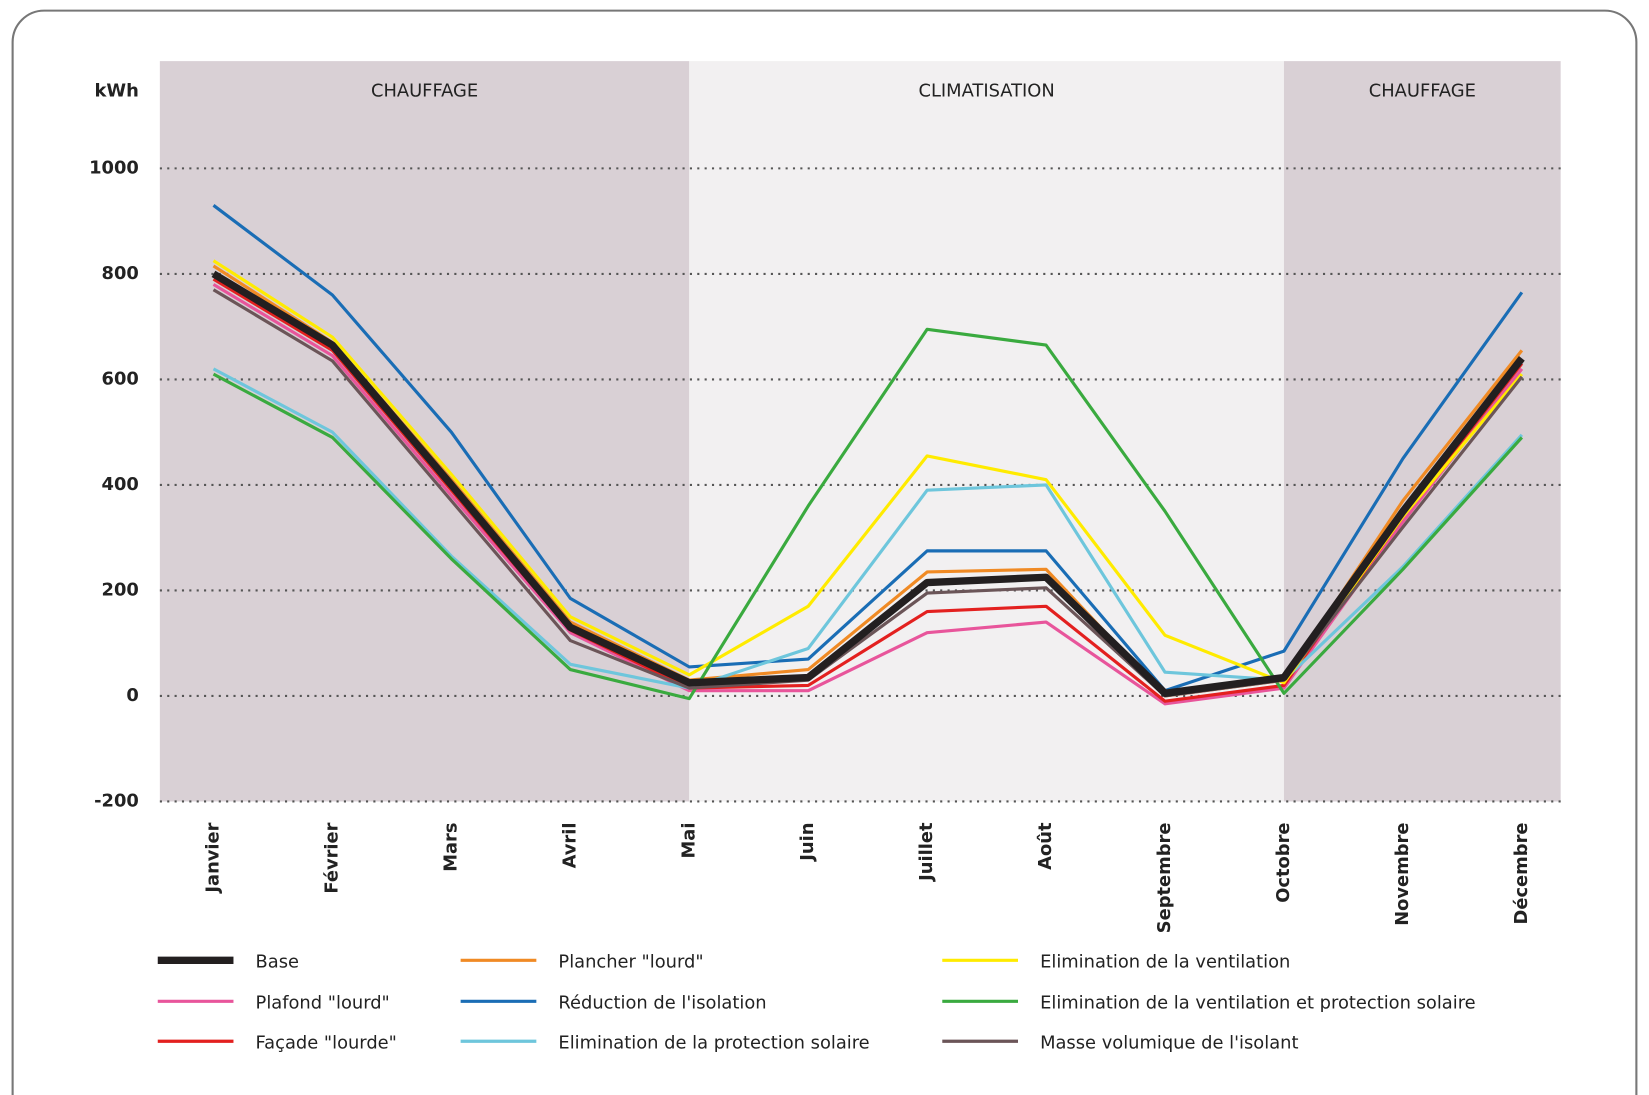 Image resolution: width=1649 pixels, height=1095 pixels. What do you see at coordinates (1169, 1042) in the screenshot?
I see `legend-label: Masse volumique de l'isolant` at bounding box center [1169, 1042].